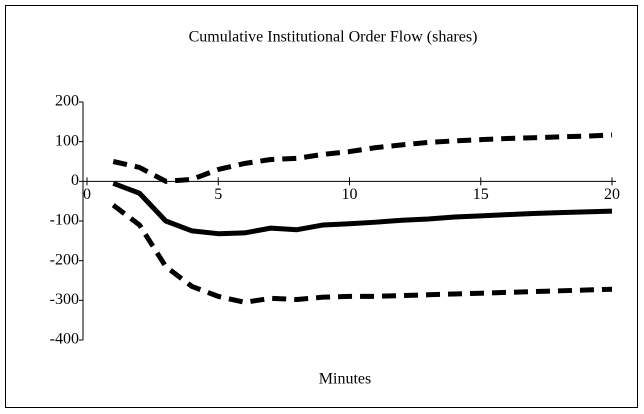 The image size is (644, 414). I want to click on x-tick-label: 15, so click(481, 194).